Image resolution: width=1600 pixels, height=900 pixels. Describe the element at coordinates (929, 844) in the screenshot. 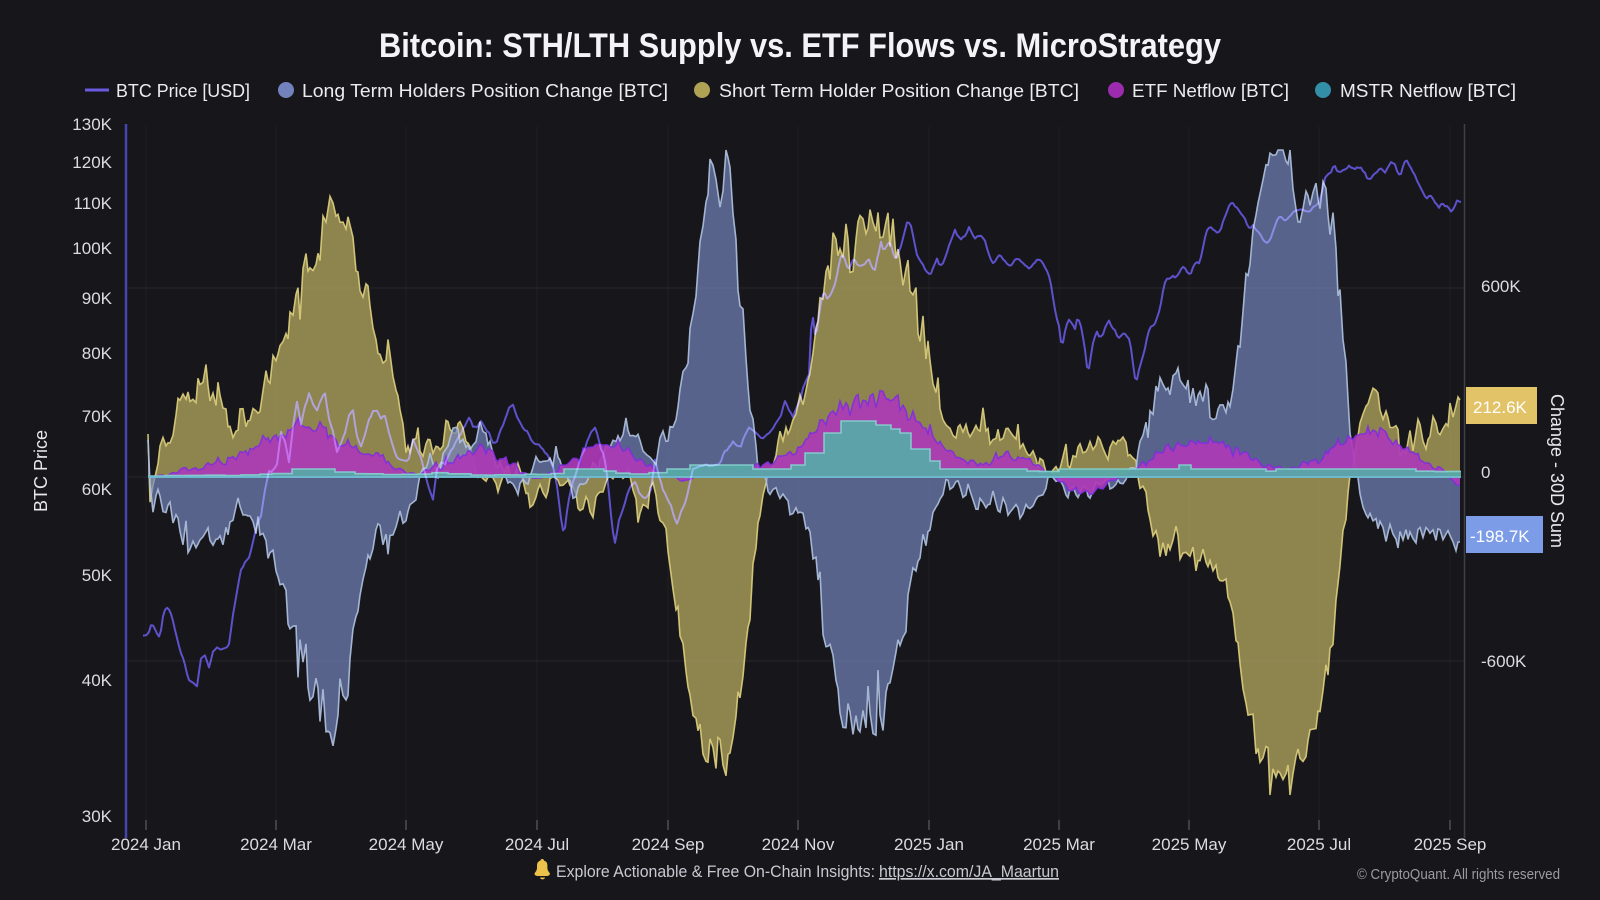

I see `svg-text: 2025 Jan` at that location.